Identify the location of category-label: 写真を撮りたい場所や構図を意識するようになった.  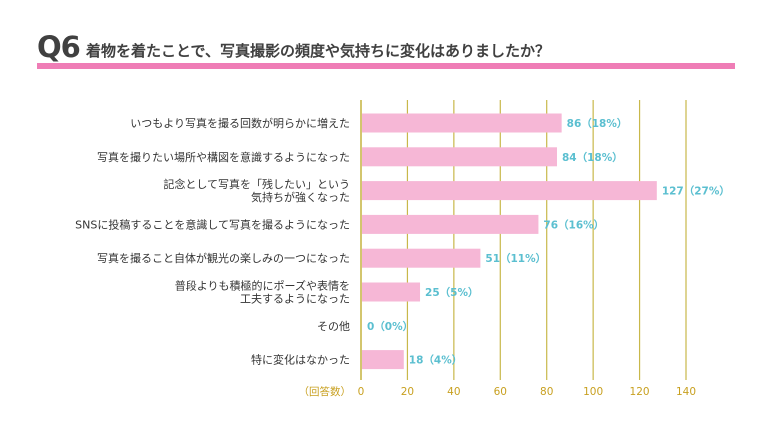
(223, 157).